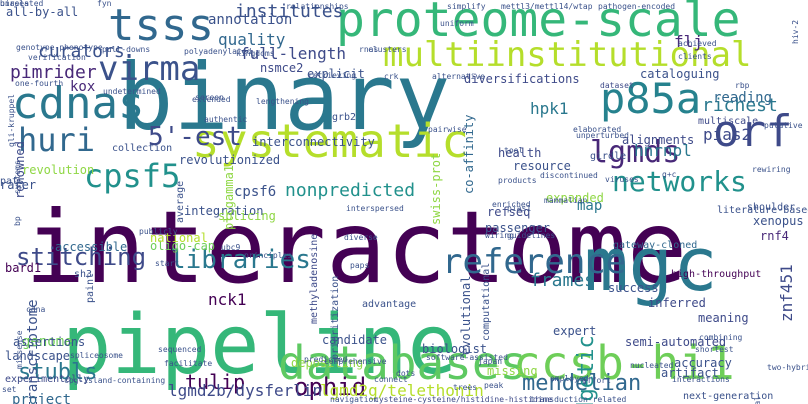 This screenshot has width=808, height=404. Describe the element at coordinates (743, 98) in the screenshot. I see `word-reading: reading` at that location.